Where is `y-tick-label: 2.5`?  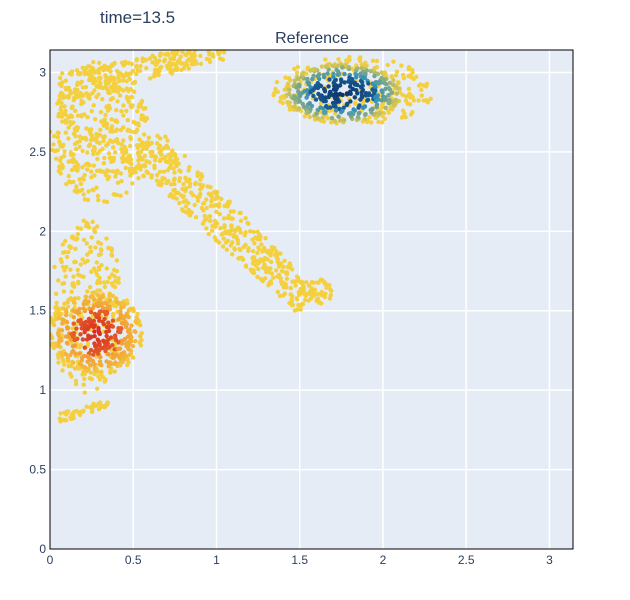
y-tick-label: 2.5 is located at coordinates (37, 152).